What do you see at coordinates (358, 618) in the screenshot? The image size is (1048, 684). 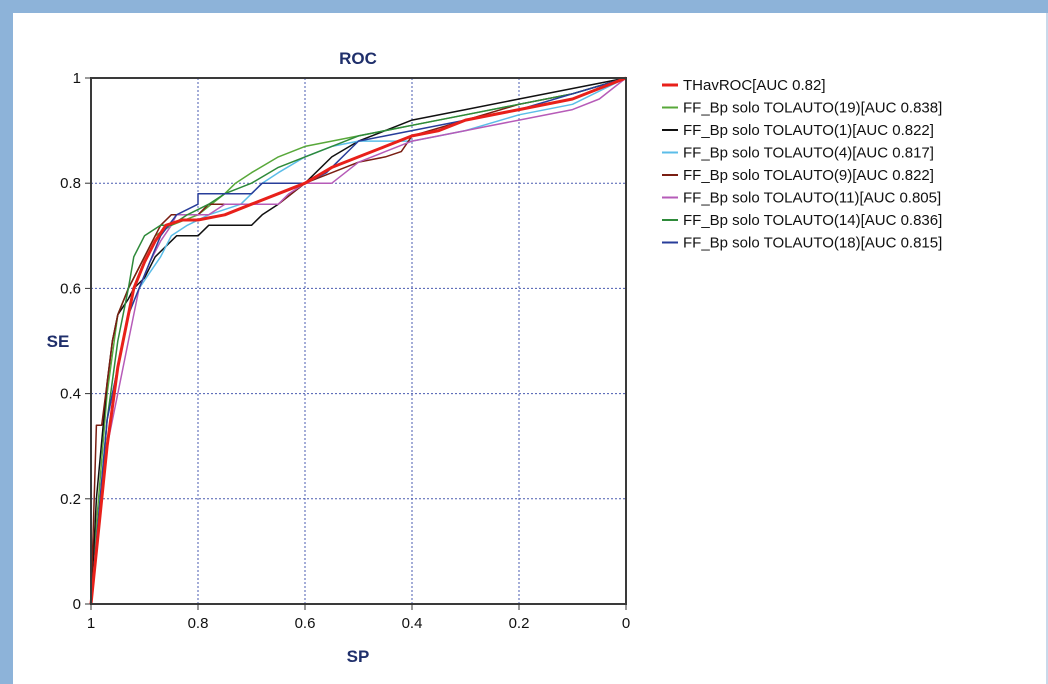 I see `x-axis-ticks: 1 0.8 0.6 0.4 0.2 0` at bounding box center [358, 618].